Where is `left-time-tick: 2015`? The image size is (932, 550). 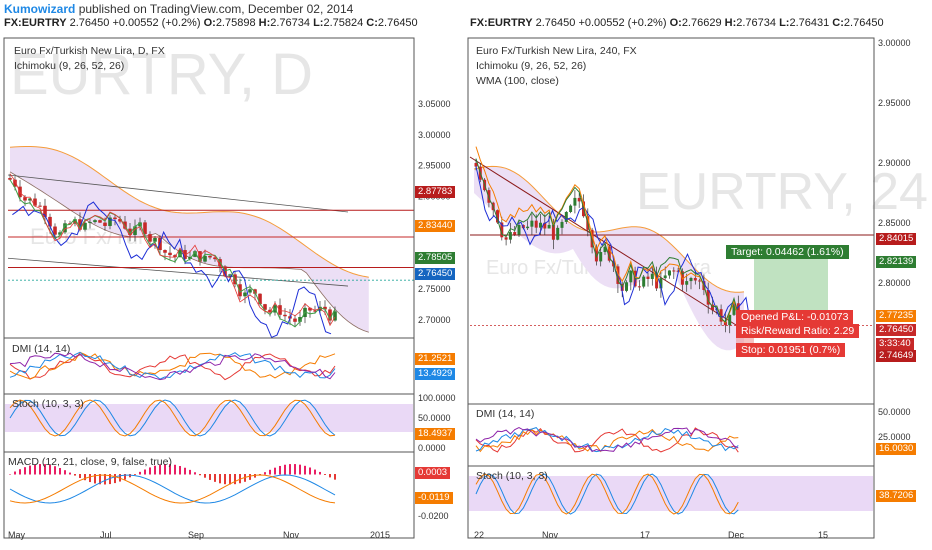
left-time-tick: 2015 is located at coordinates (380, 535).